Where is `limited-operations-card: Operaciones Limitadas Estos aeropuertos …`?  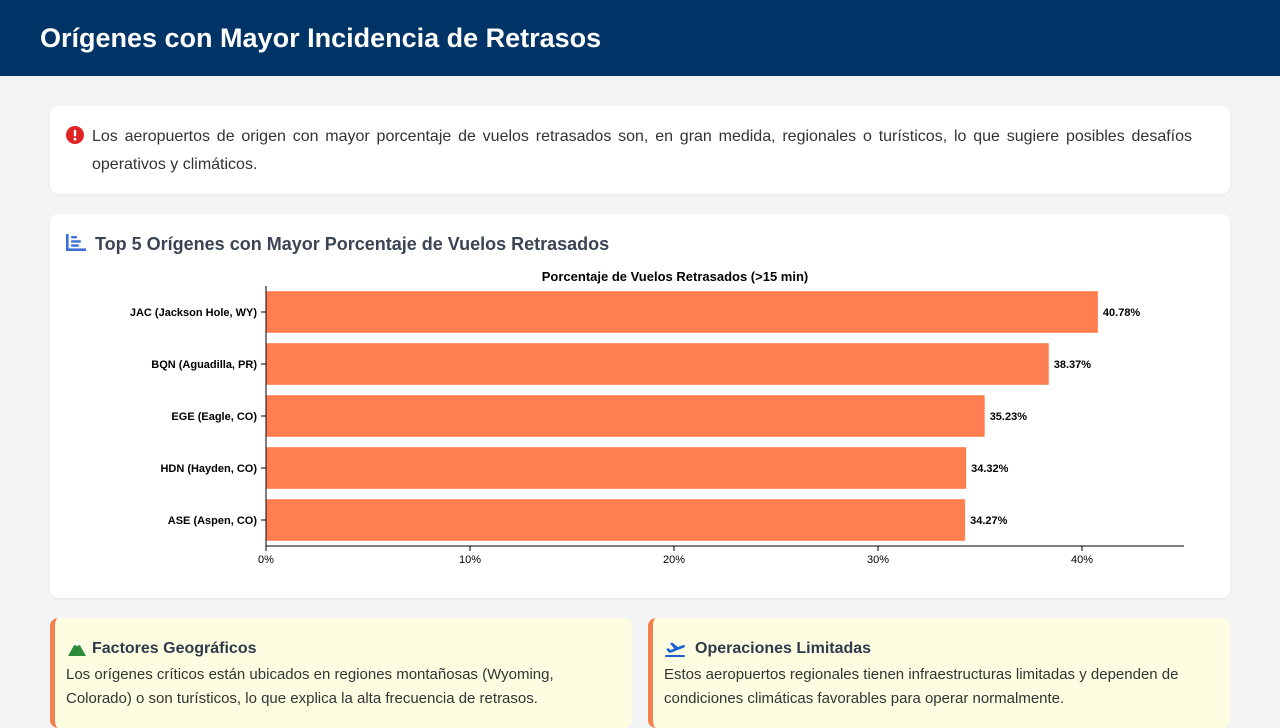
limited-operations-card: Operaciones Limitadas Estos aeropuertos … is located at coordinates (939, 673).